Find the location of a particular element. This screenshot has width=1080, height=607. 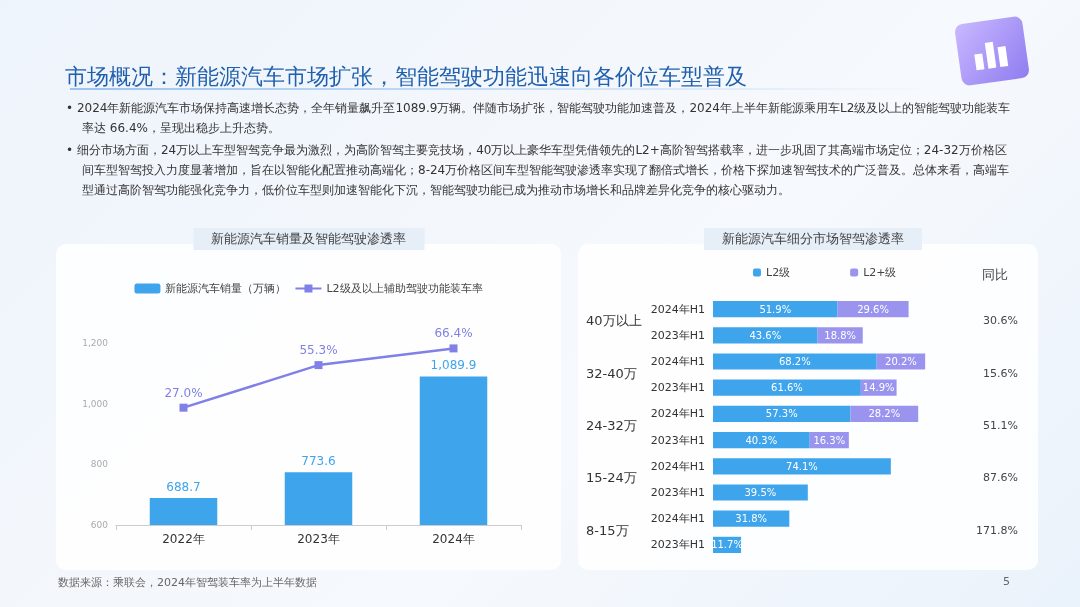

text: 市场概况：新能源汽车市场扩张，智能驾驶功能迅速向各价位车型普及 is located at coordinates (406, 77).